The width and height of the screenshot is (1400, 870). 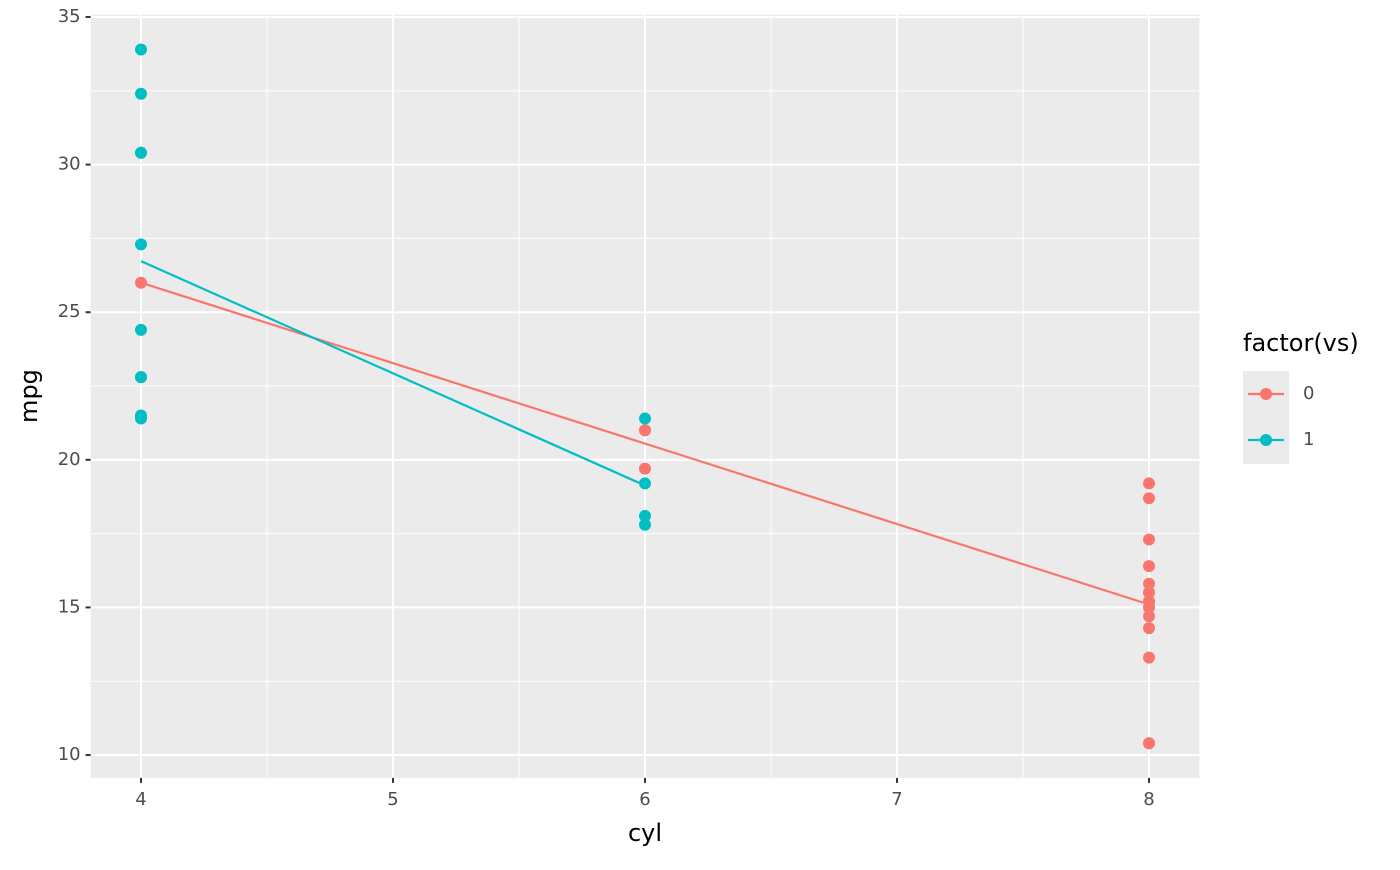 What do you see at coordinates (29, 396) in the screenshot?
I see `y-axis-title: mpg` at bounding box center [29, 396].